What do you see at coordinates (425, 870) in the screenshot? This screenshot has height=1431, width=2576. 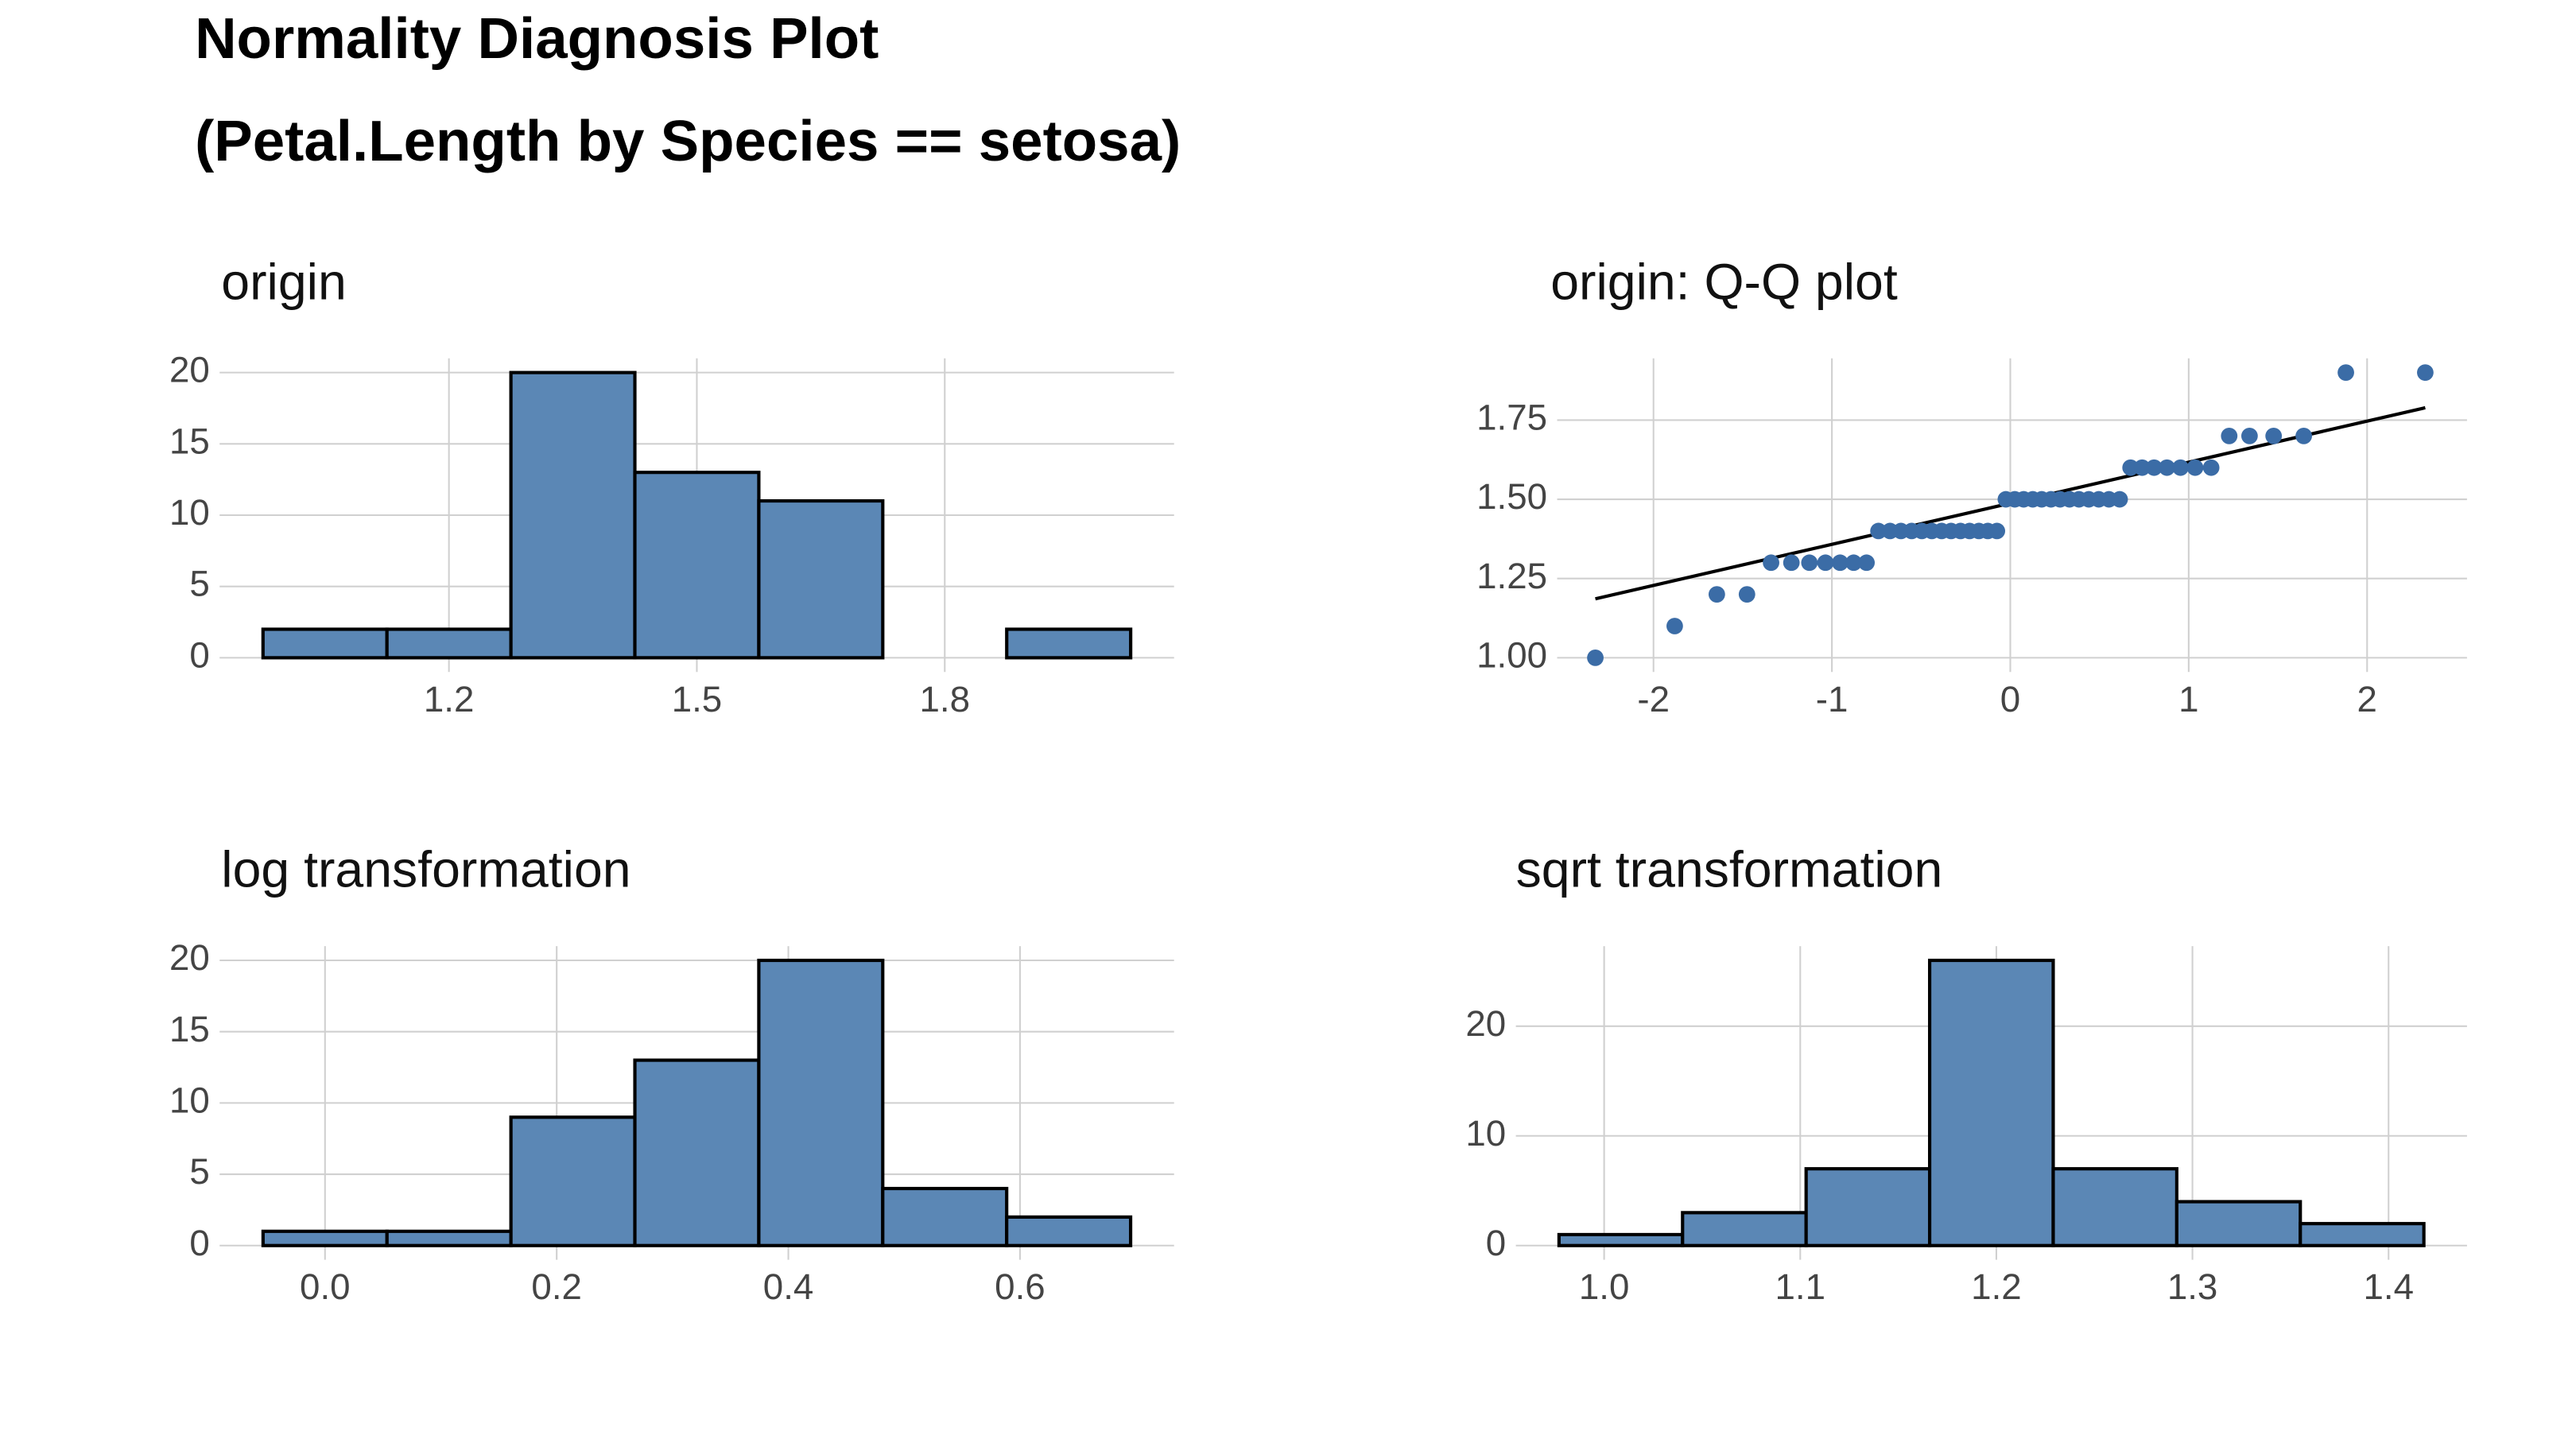 I see `panel-title: log transformation` at bounding box center [425, 870].